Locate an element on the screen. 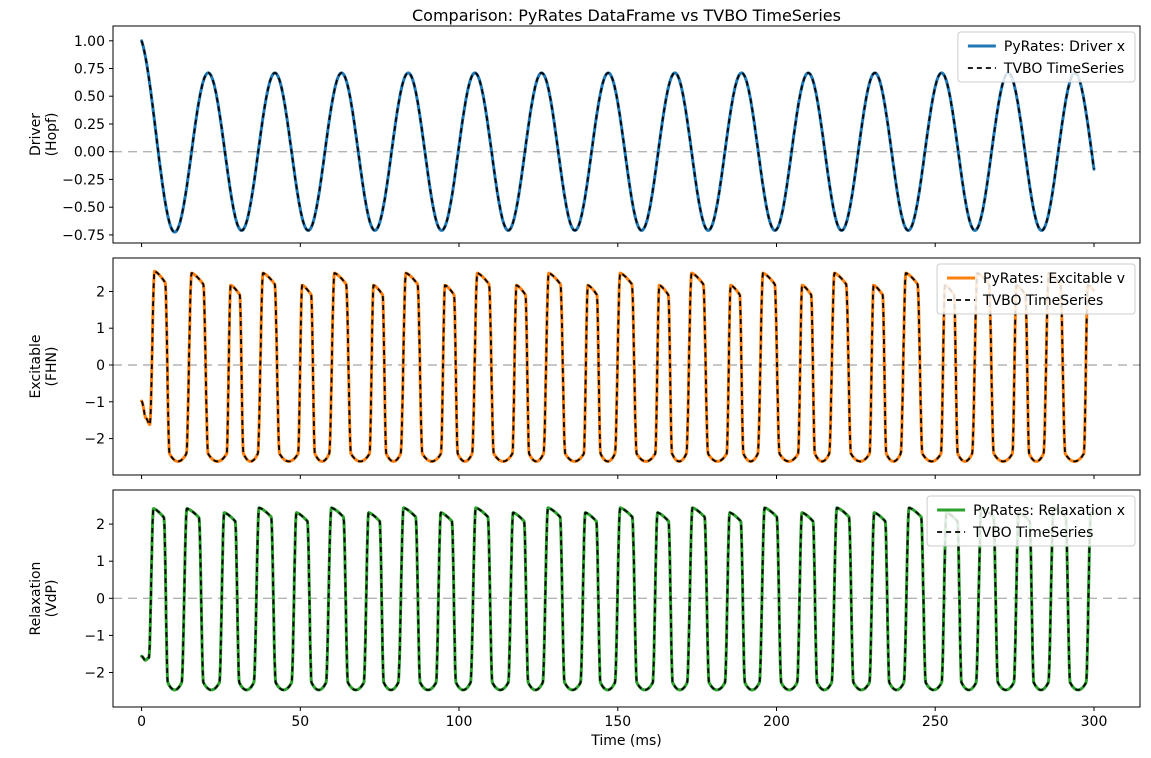  legend-label: PyRates: Relaxation x is located at coordinates (1049, 511).